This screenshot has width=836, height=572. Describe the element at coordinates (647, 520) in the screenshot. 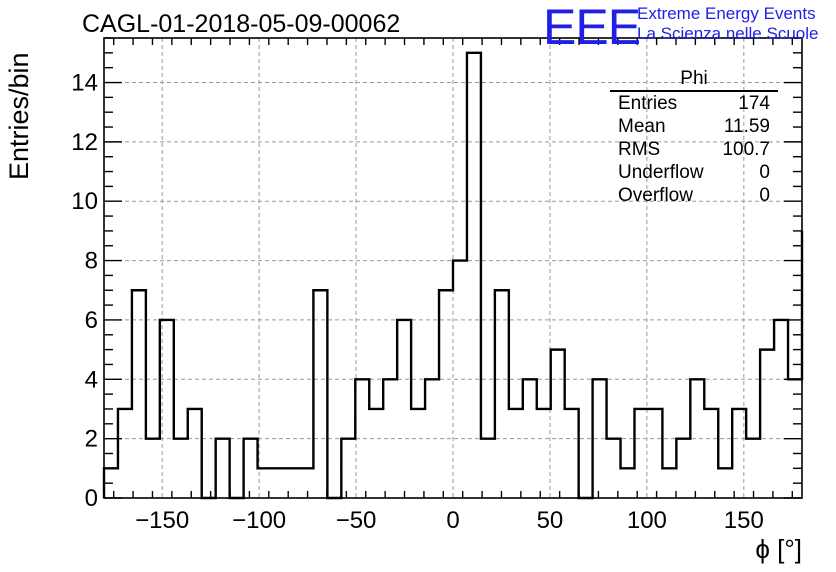

I see `x-tick-label: 100` at that location.